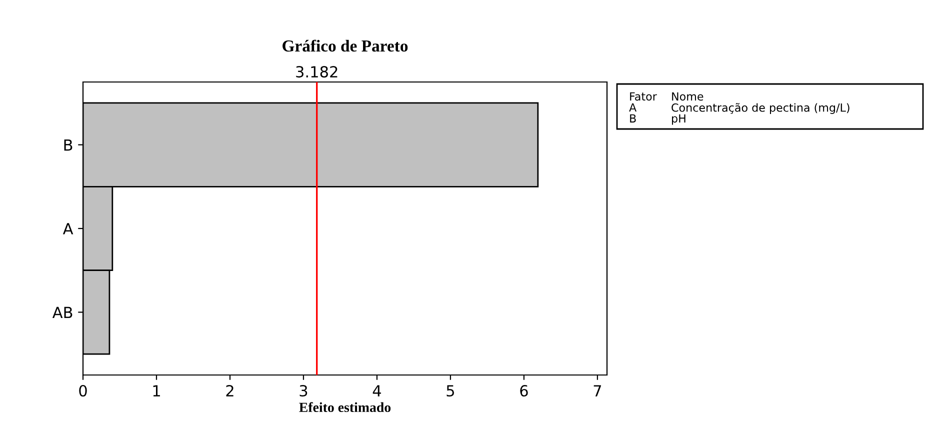 The width and height of the screenshot is (933, 426). I want to click on text: Nome, so click(688, 96).